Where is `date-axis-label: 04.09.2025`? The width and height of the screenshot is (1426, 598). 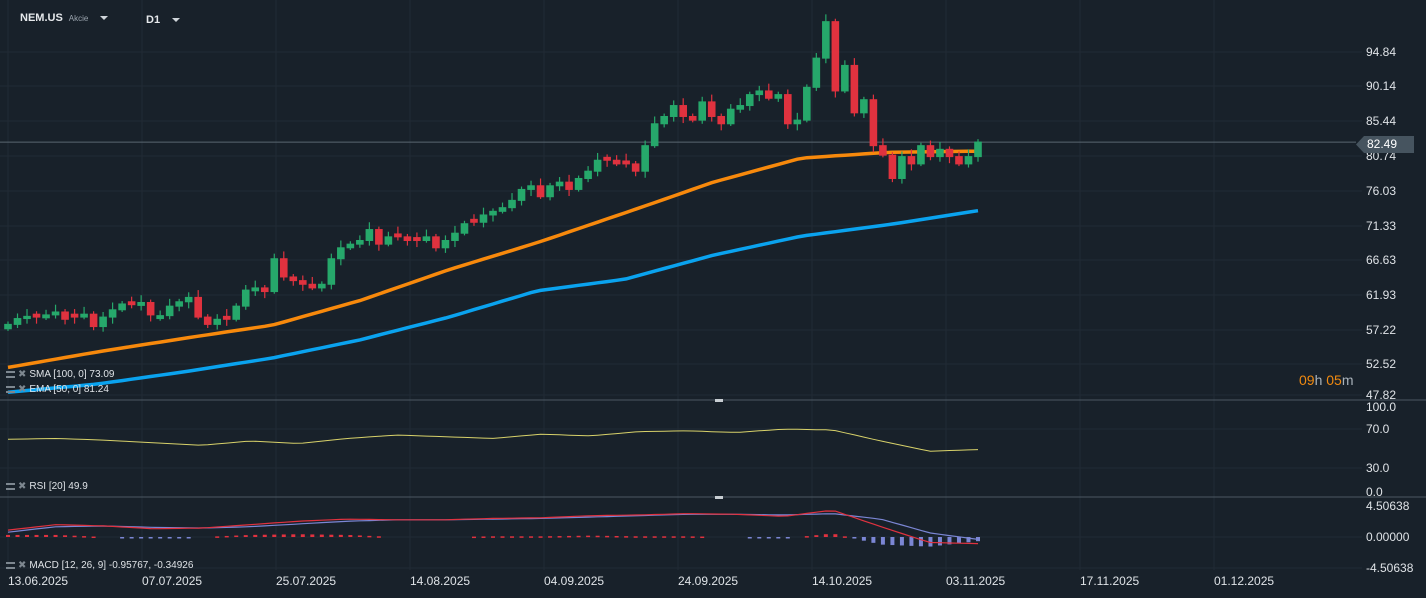 date-axis-label: 04.09.2025 is located at coordinates (574, 581).